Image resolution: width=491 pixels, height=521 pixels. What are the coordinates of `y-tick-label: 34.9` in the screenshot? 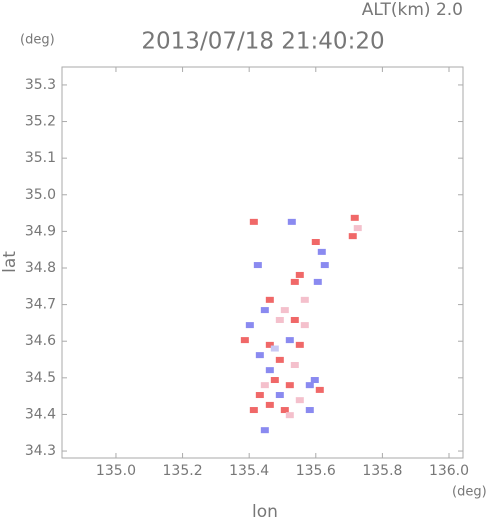 It's located at (40, 231).